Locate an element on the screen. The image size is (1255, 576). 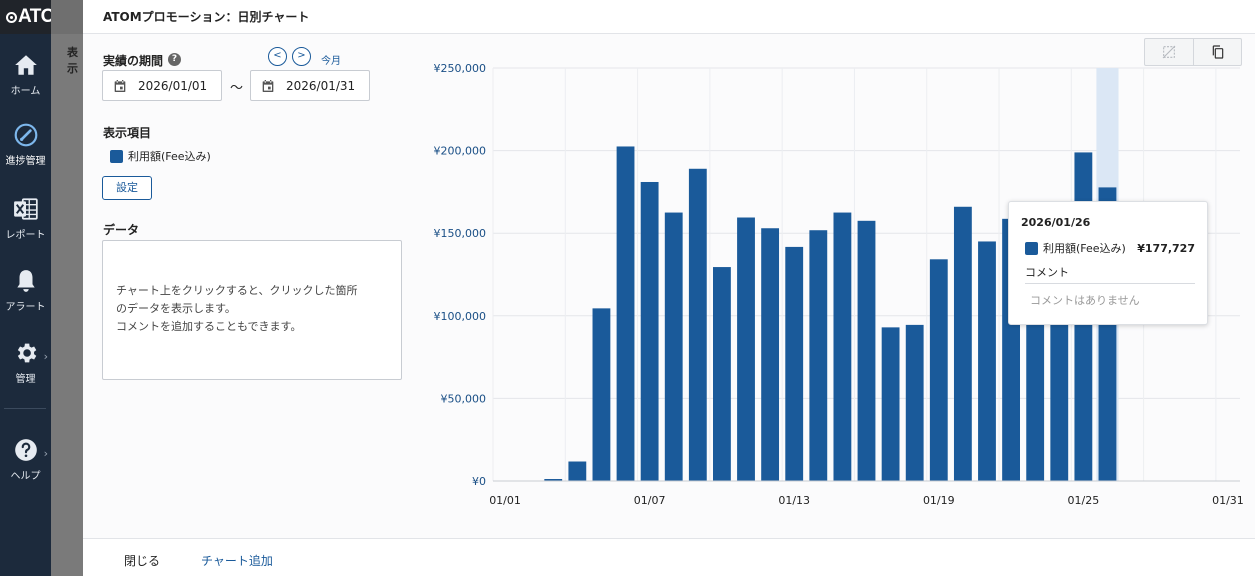
tooltip-divider is located at coordinates (1110, 283).